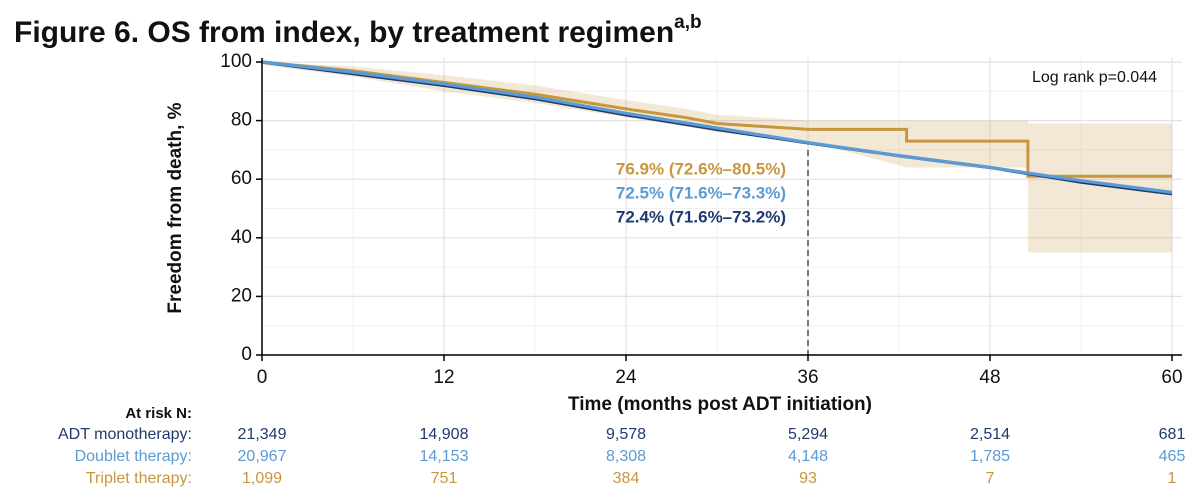  Describe the element at coordinates (687, 22) in the screenshot. I see `title-superscript: a,b` at that location.